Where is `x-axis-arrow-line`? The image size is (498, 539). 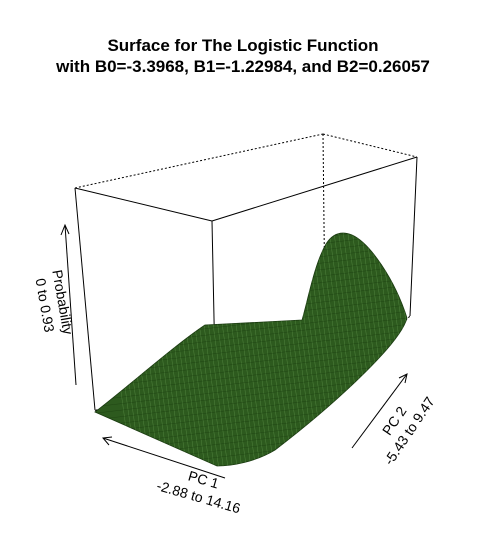
x-axis-arrow-line is located at coordinates (164, 458).